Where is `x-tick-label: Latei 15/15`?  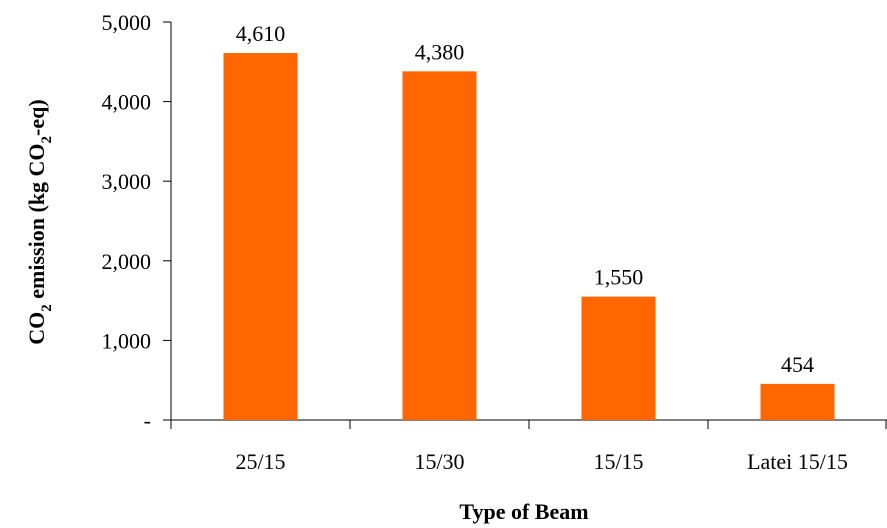
x-tick-label: Latei 15/15 is located at coordinates (797, 461).